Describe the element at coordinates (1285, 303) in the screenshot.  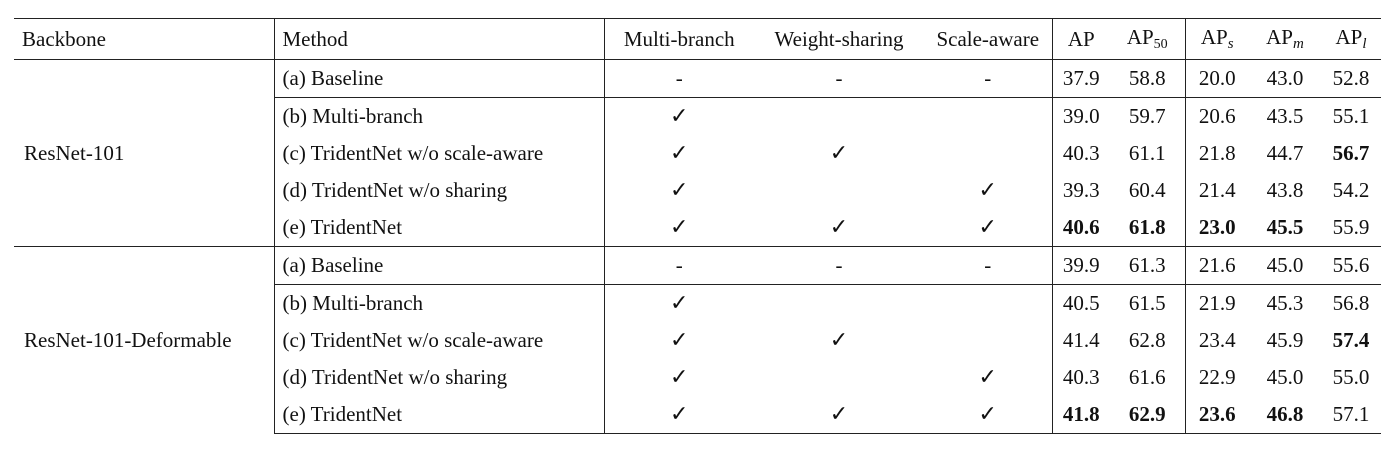
I see `cell-apm: 45.3` at that location.